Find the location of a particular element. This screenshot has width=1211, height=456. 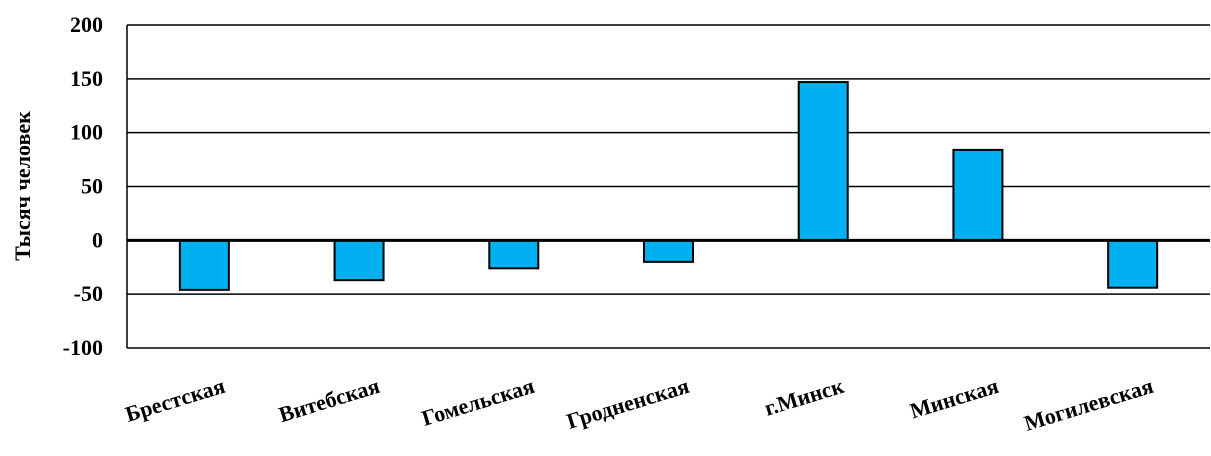

y-tick-label-4: 0 is located at coordinates (97, 239).